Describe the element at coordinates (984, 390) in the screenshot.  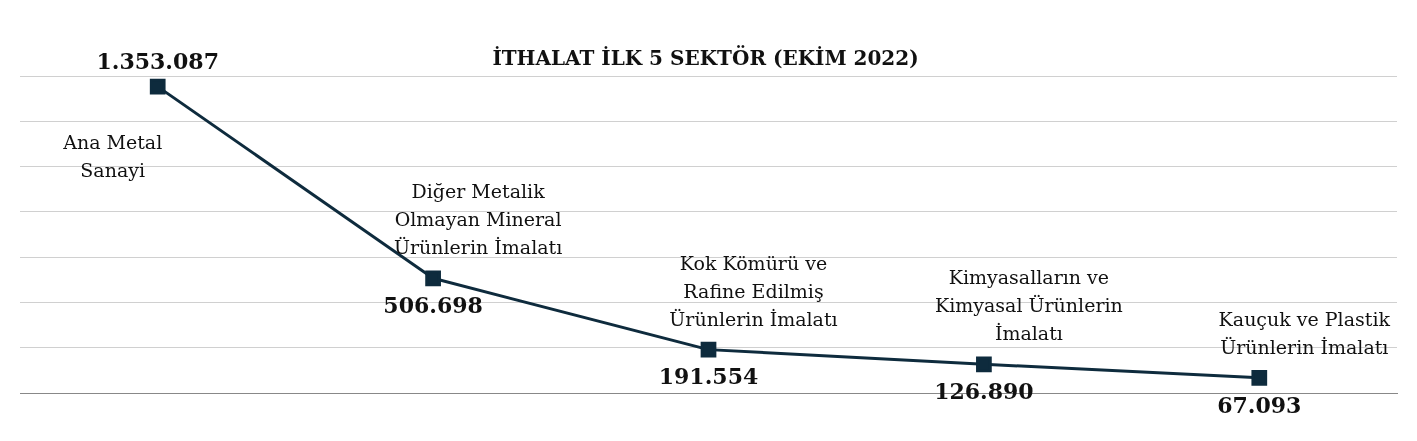
I see `data-label: 126.890` at that location.